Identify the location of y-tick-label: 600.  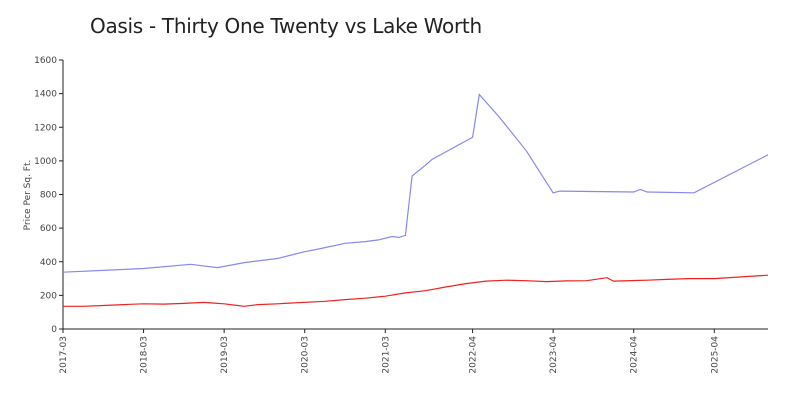
(48, 229).